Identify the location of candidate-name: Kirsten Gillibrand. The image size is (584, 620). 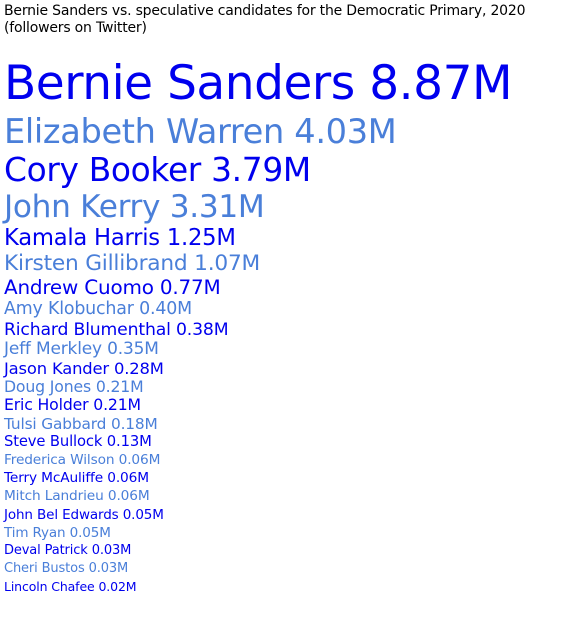
(99, 264).